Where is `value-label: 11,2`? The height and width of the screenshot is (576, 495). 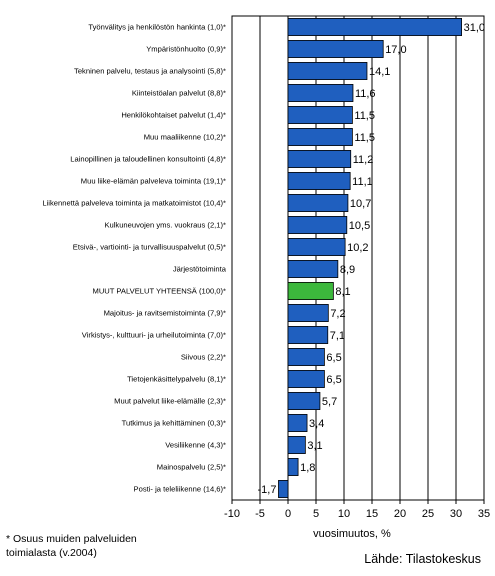 value-label: 11,2 is located at coordinates (363, 160).